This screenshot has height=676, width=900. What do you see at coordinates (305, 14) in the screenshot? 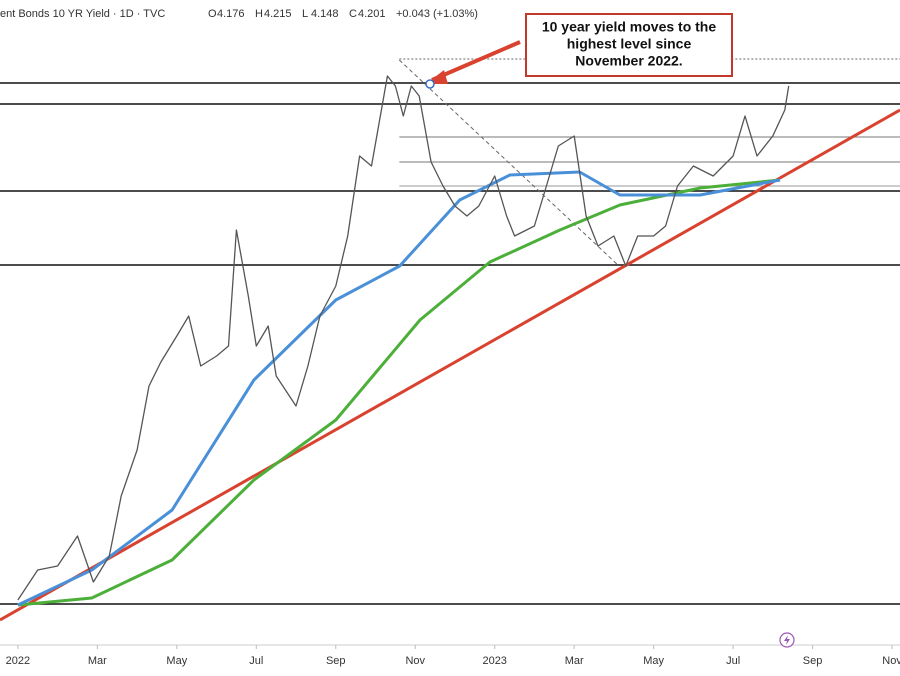
I see `ohlc-key: L` at bounding box center [305, 14].